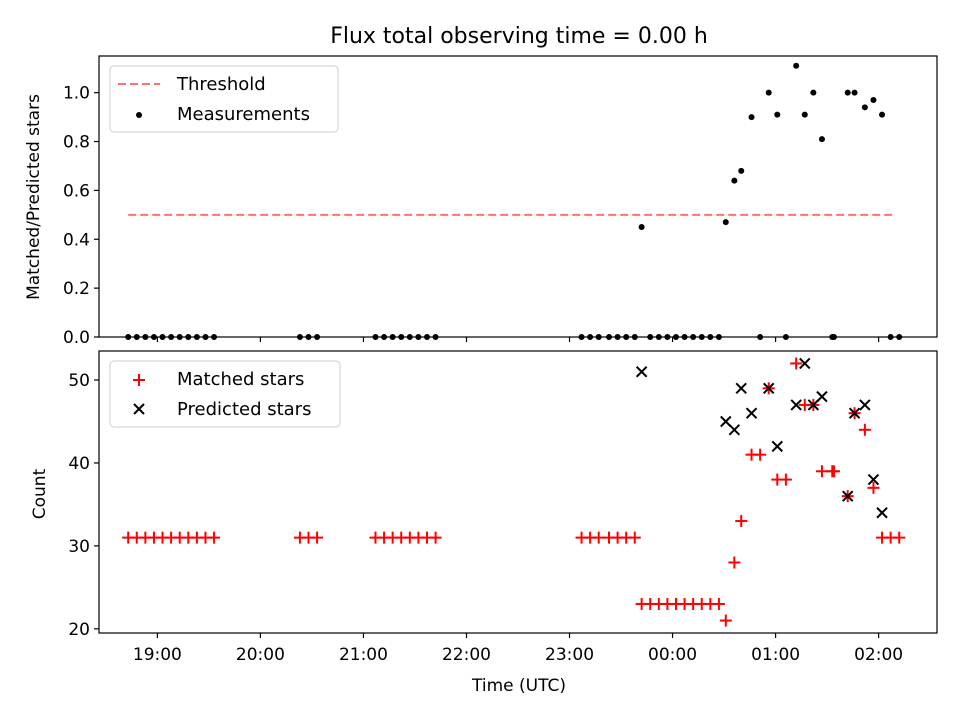 The width and height of the screenshot is (960, 720). Describe the element at coordinates (76, 143) in the screenshot. I see `y-tick-label: 0.8` at that location.